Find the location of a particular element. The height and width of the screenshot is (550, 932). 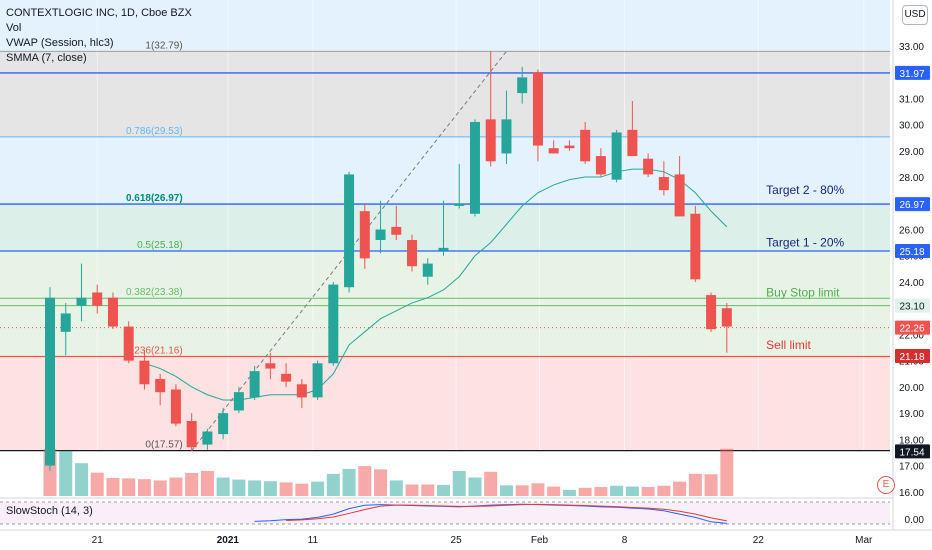

zone-teal is located at coordinates (445, 228).